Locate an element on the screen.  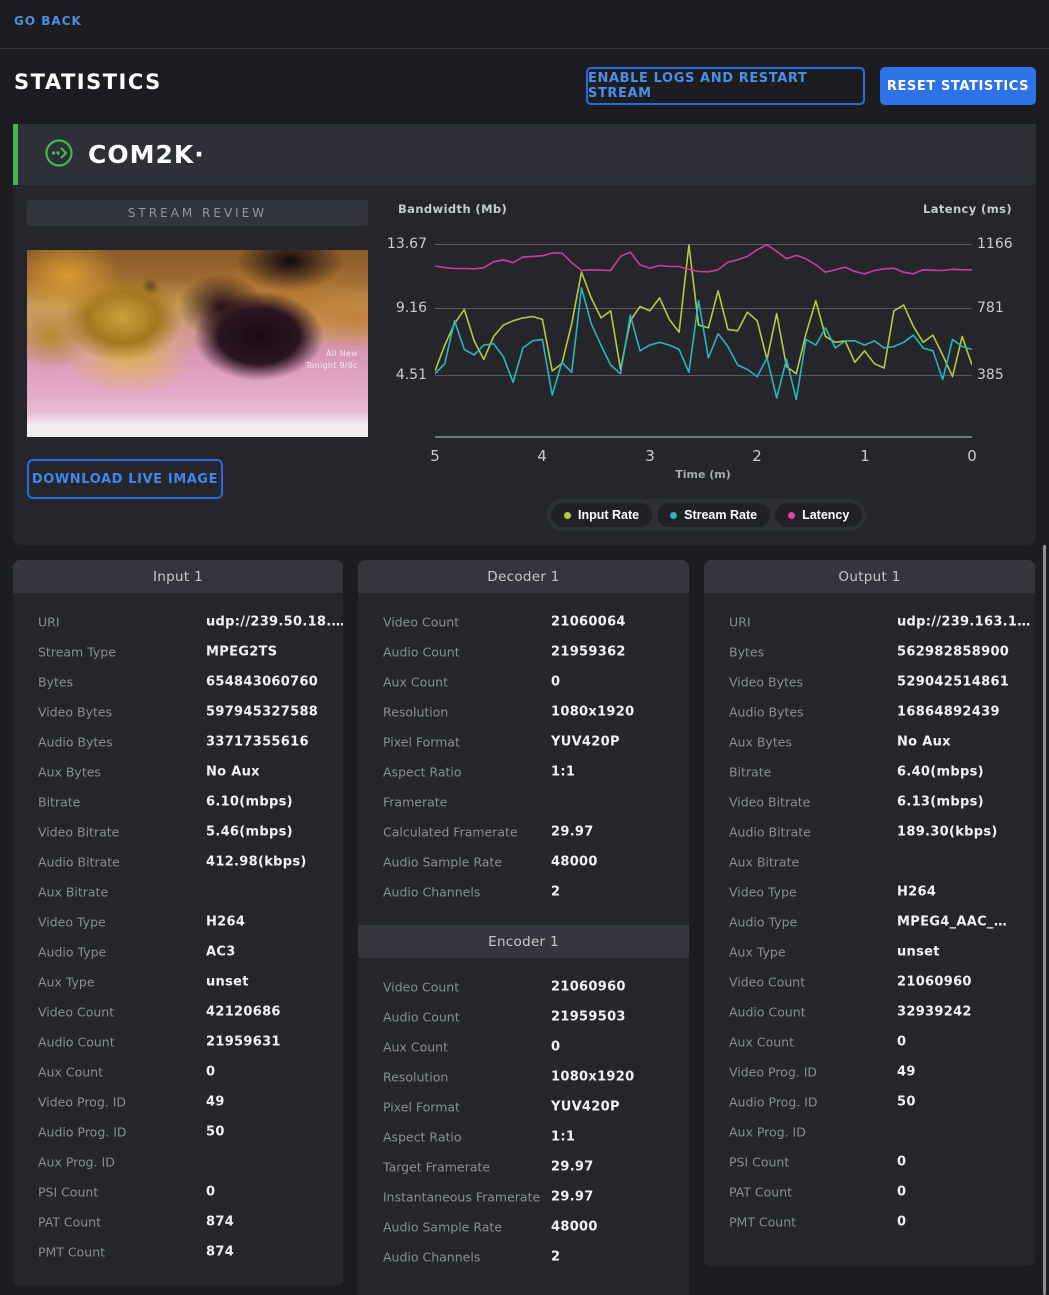
row-label: Audio Bytes is located at coordinates (75, 742).